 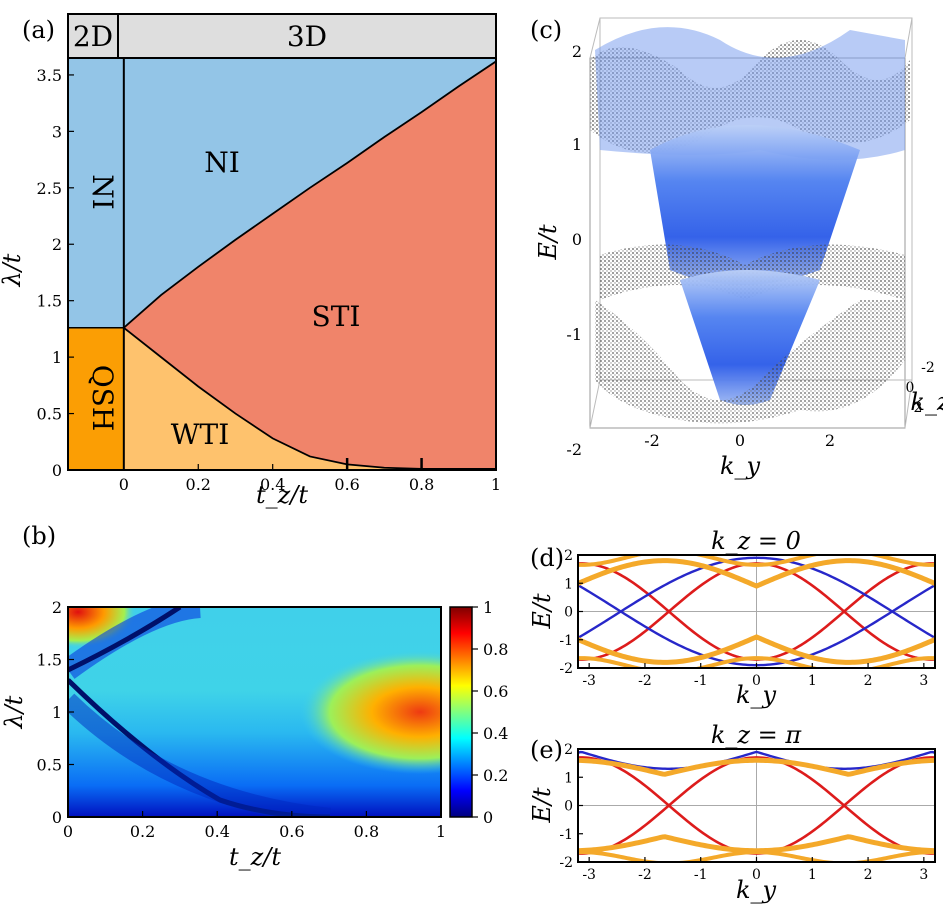 I want to click on region-label-ni-2d: NI, so click(x=102, y=192).